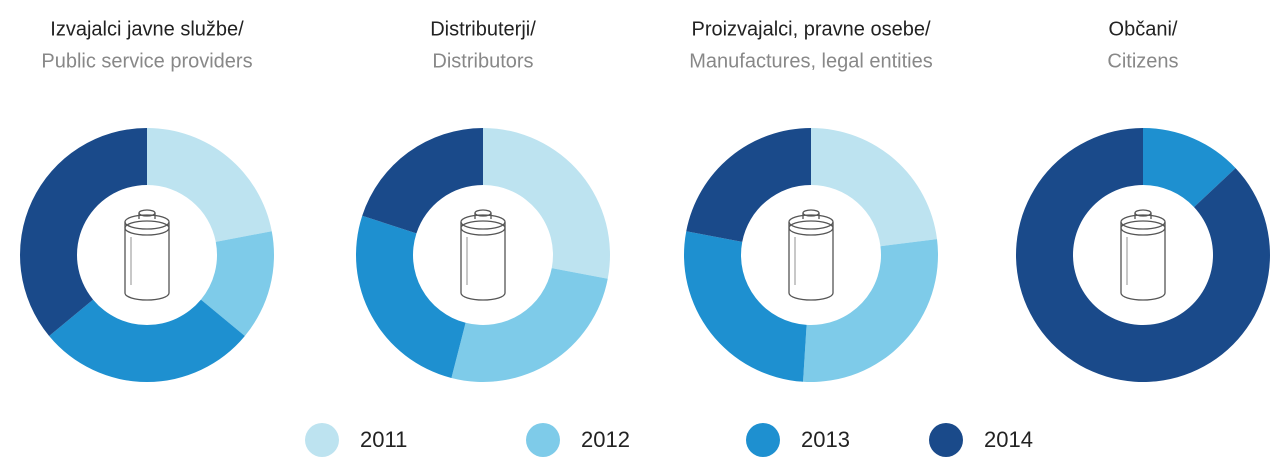 This screenshot has width=1277, height=461. I want to click on legend-label: 2011, so click(383, 439).